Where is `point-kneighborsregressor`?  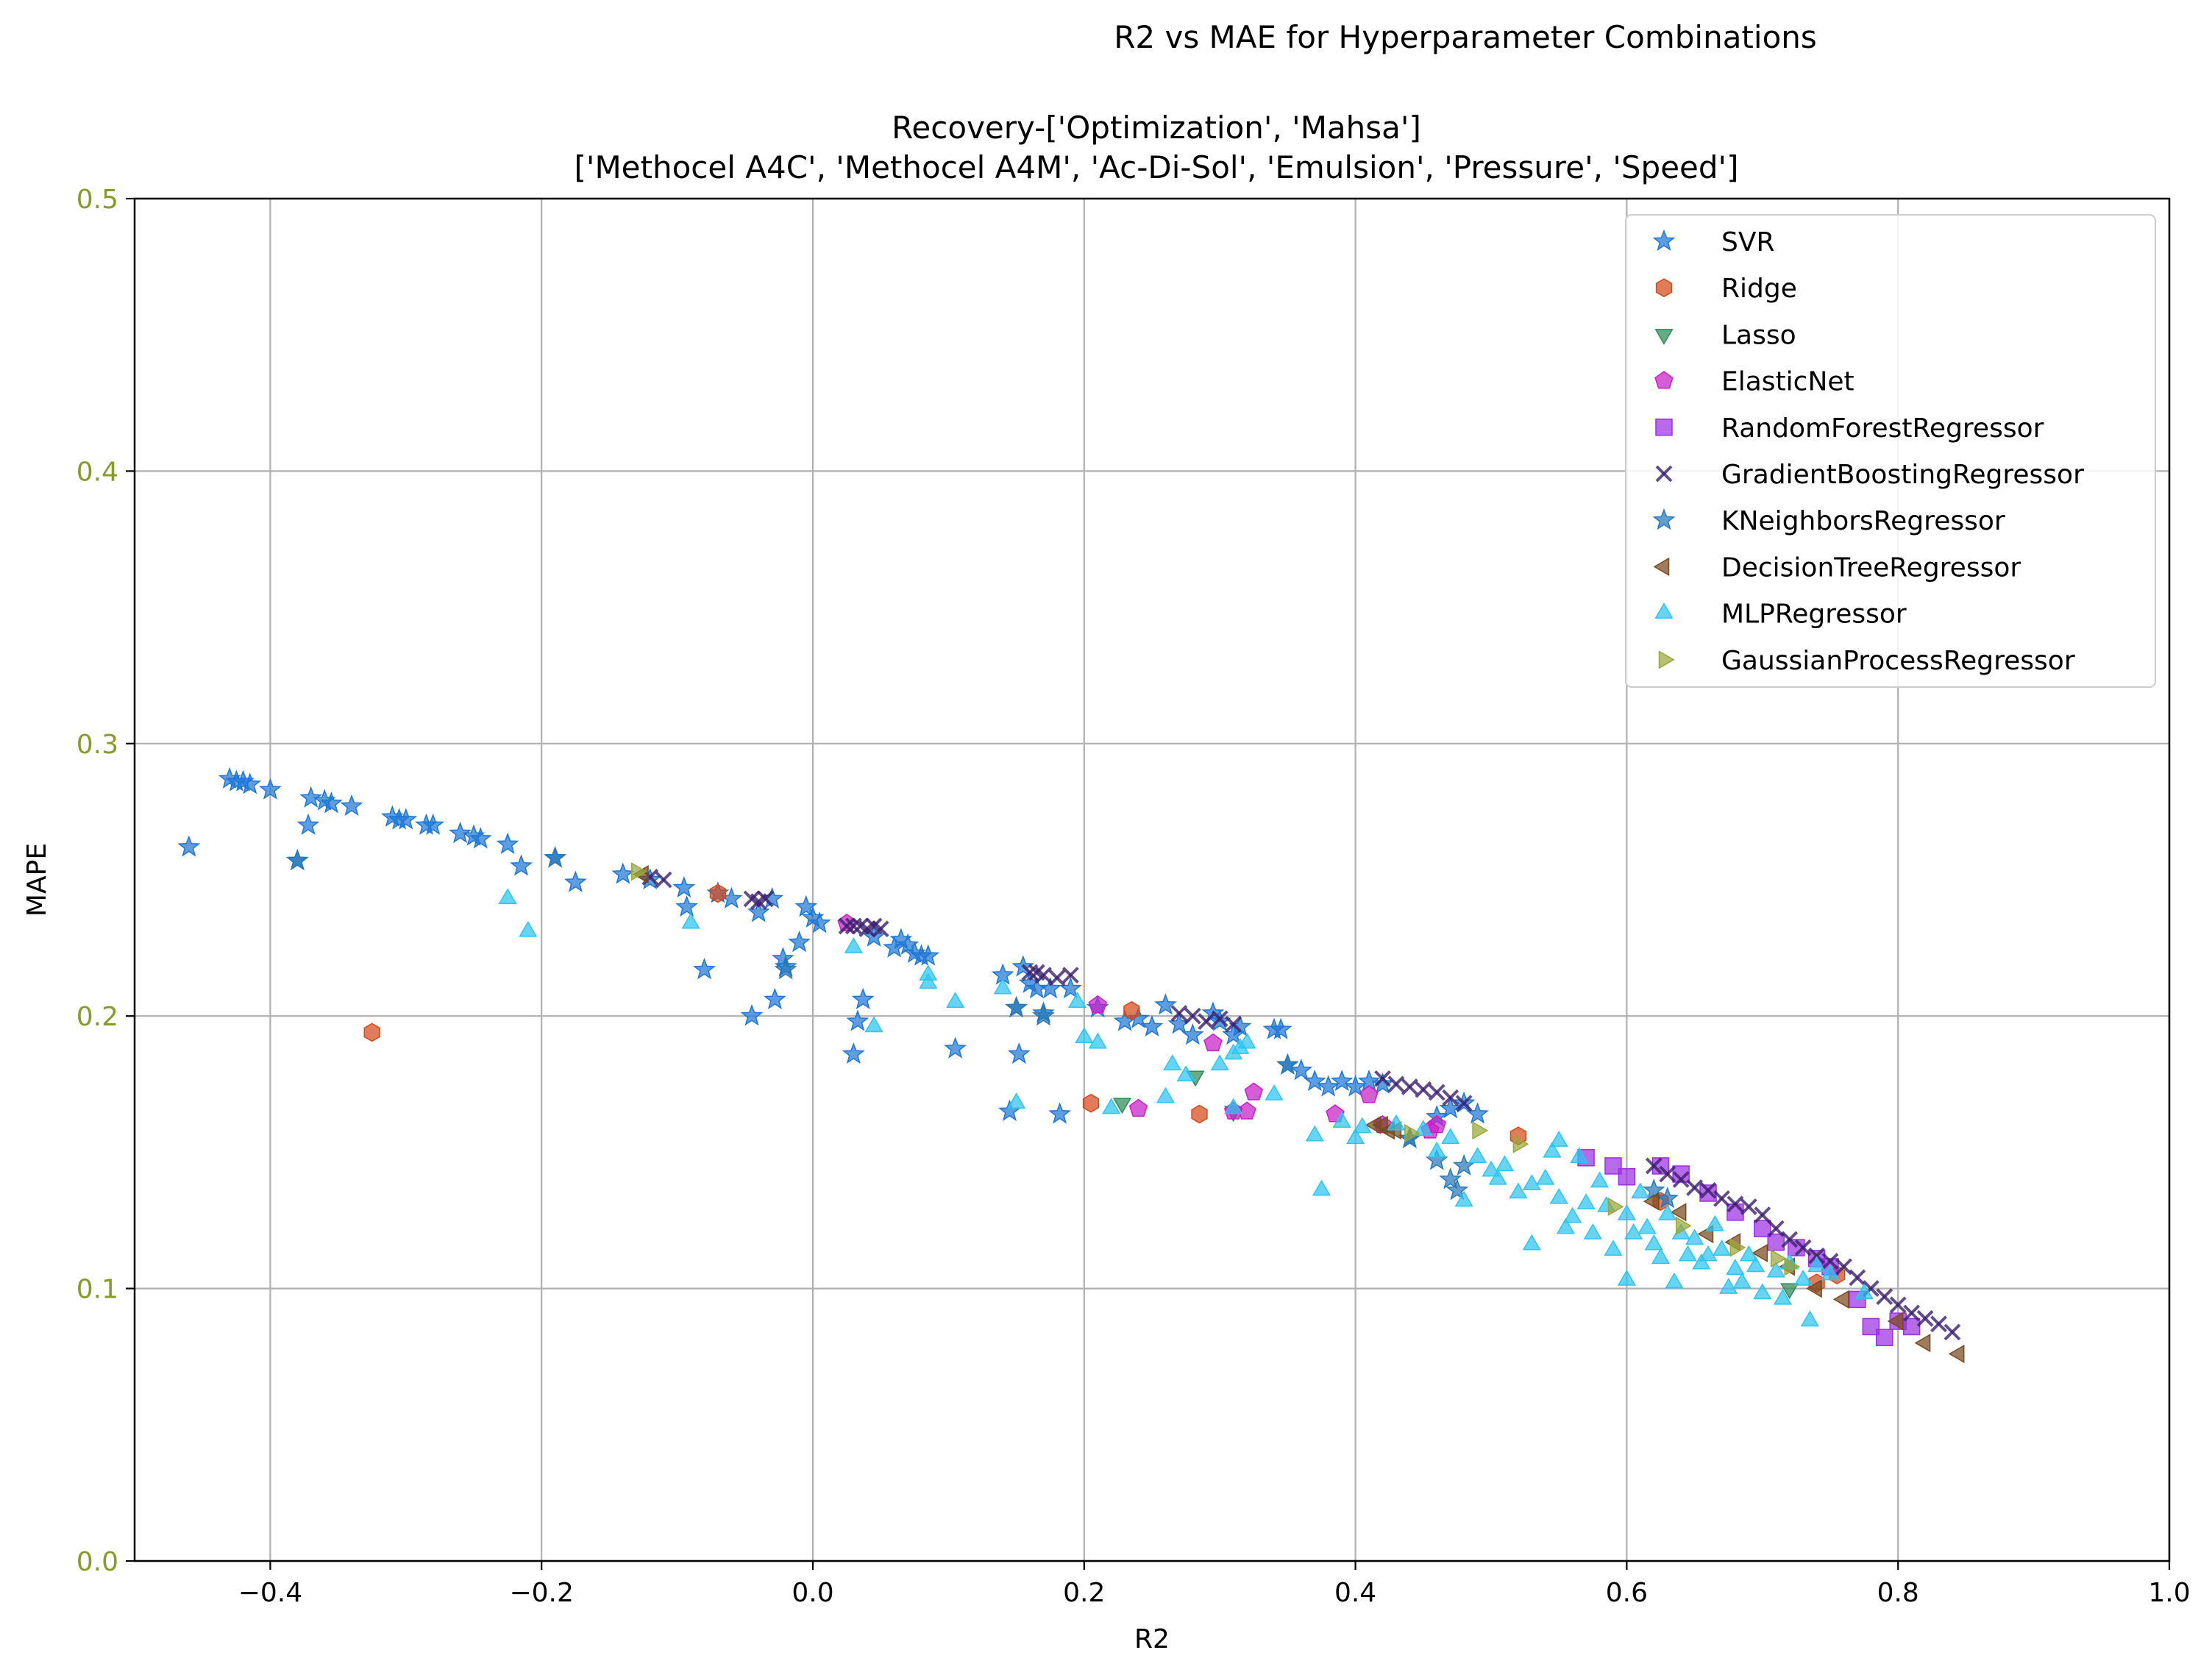 point-kneighborsregressor is located at coordinates (1287, 1064).